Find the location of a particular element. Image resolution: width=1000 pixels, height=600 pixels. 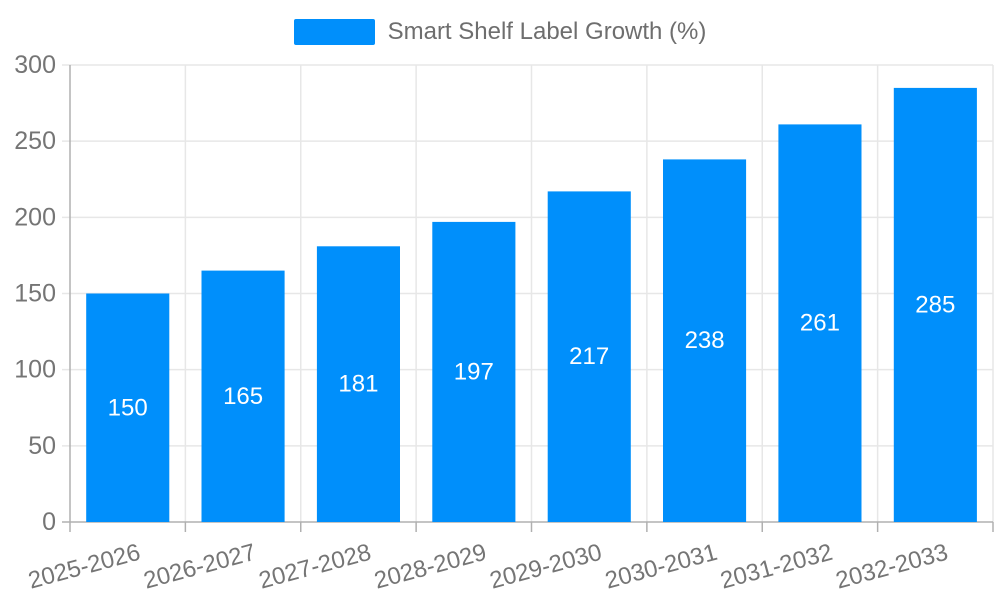

bar-value-label-2030-2031: 238 is located at coordinates (705, 340).